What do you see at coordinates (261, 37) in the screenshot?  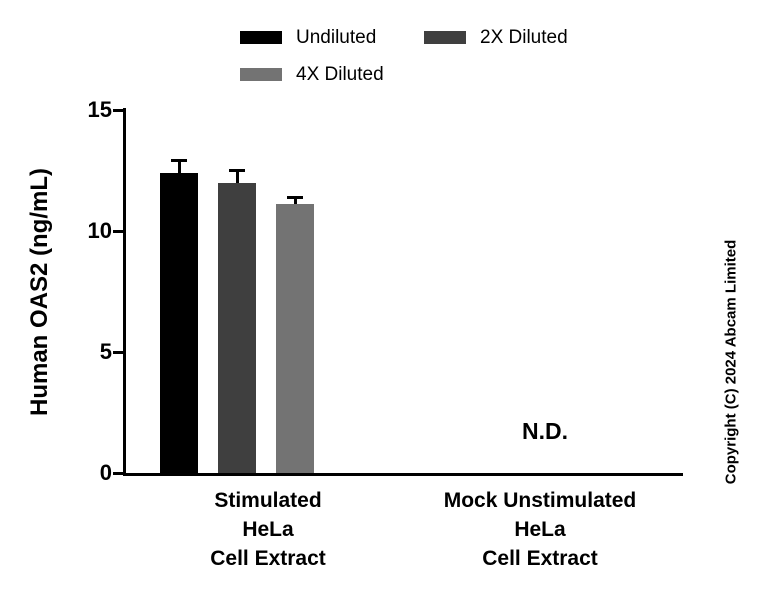 I see `legend-swatch-undiluted` at bounding box center [261, 37].